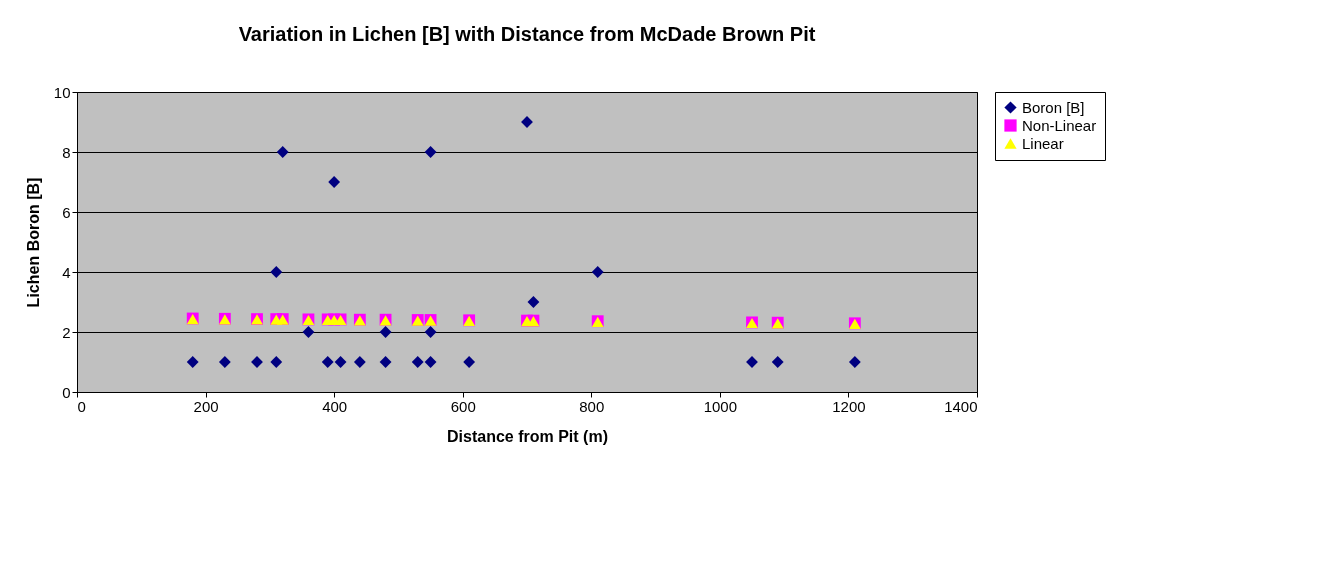 The height and width of the screenshot is (586, 1322). Describe the element at coordinates (66, 272) in the screenshot. I see `y-tick-label: 4` at that location.